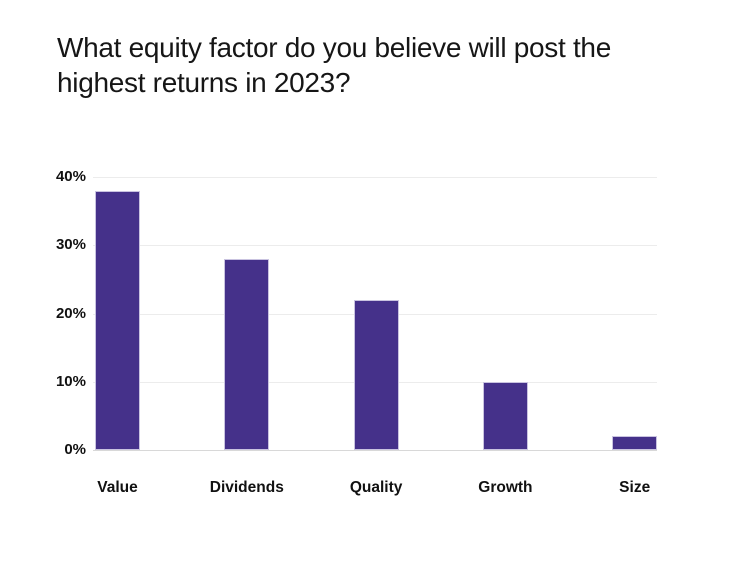  I want to click on bar-quality, so click(376, 374).